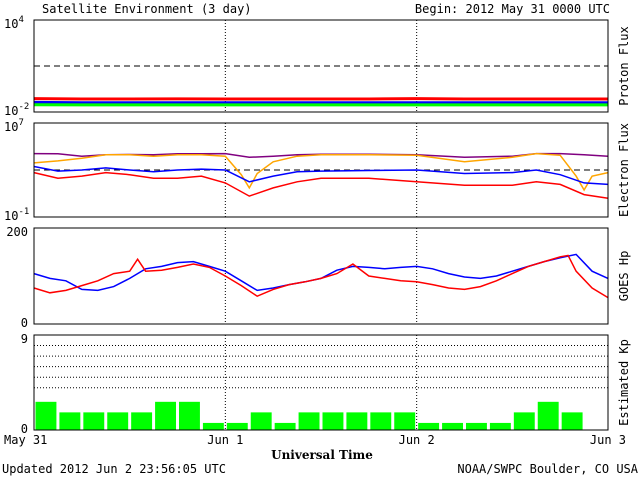 The height and width of the screenshot is (480, 640). Describe the element at coordinates (417, 440) in the screenshot. I see `x-tick-label: Jun 2` at that location.